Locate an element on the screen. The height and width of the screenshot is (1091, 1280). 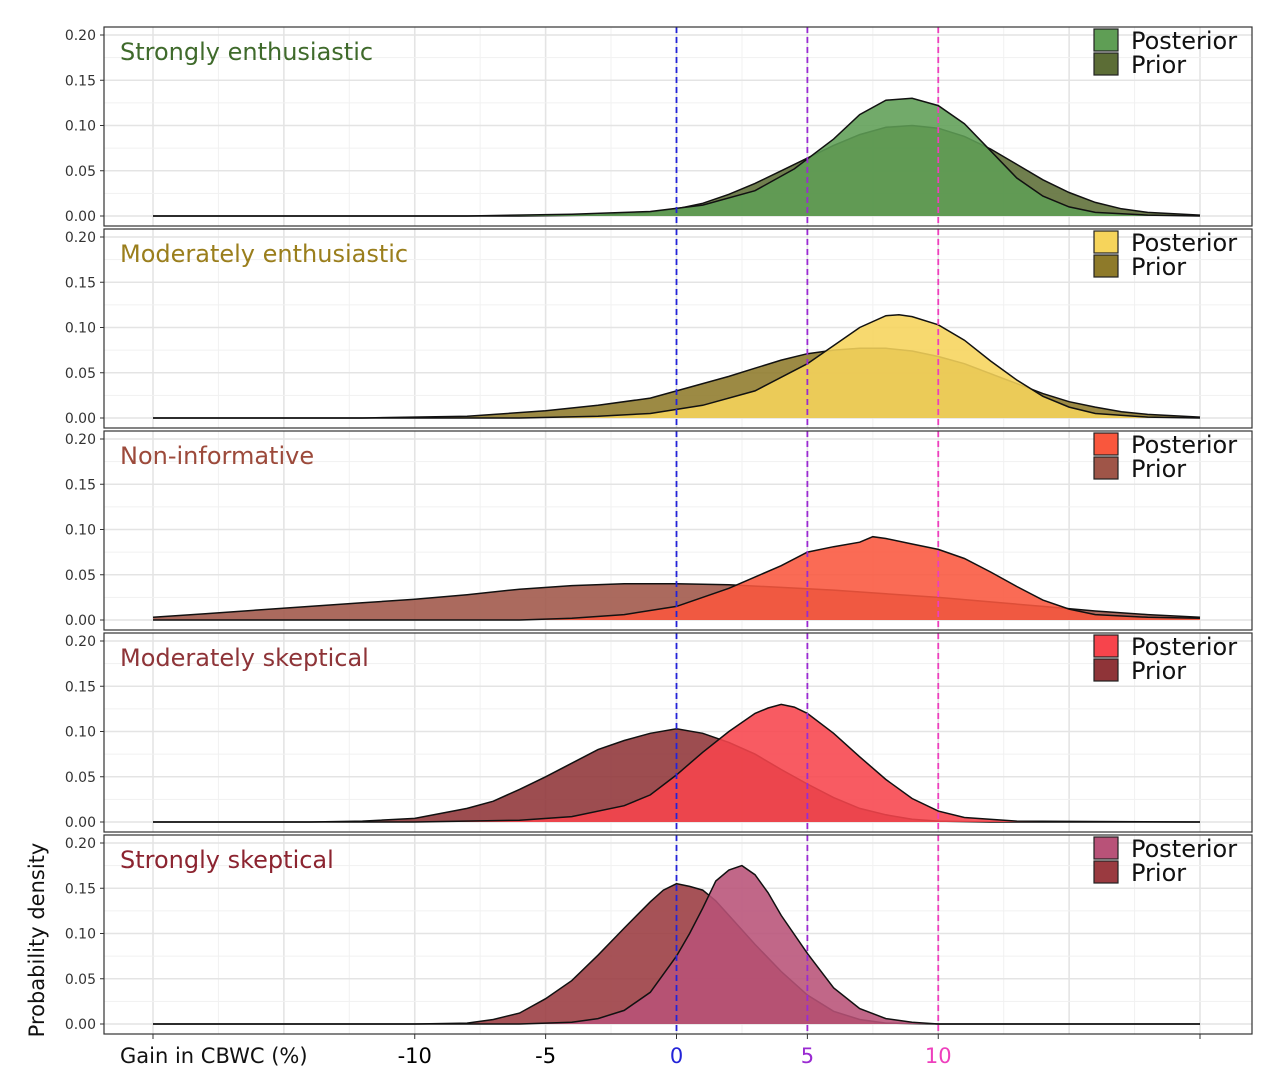
x-tick-label: 10 is located at coordinates (938, 1056).